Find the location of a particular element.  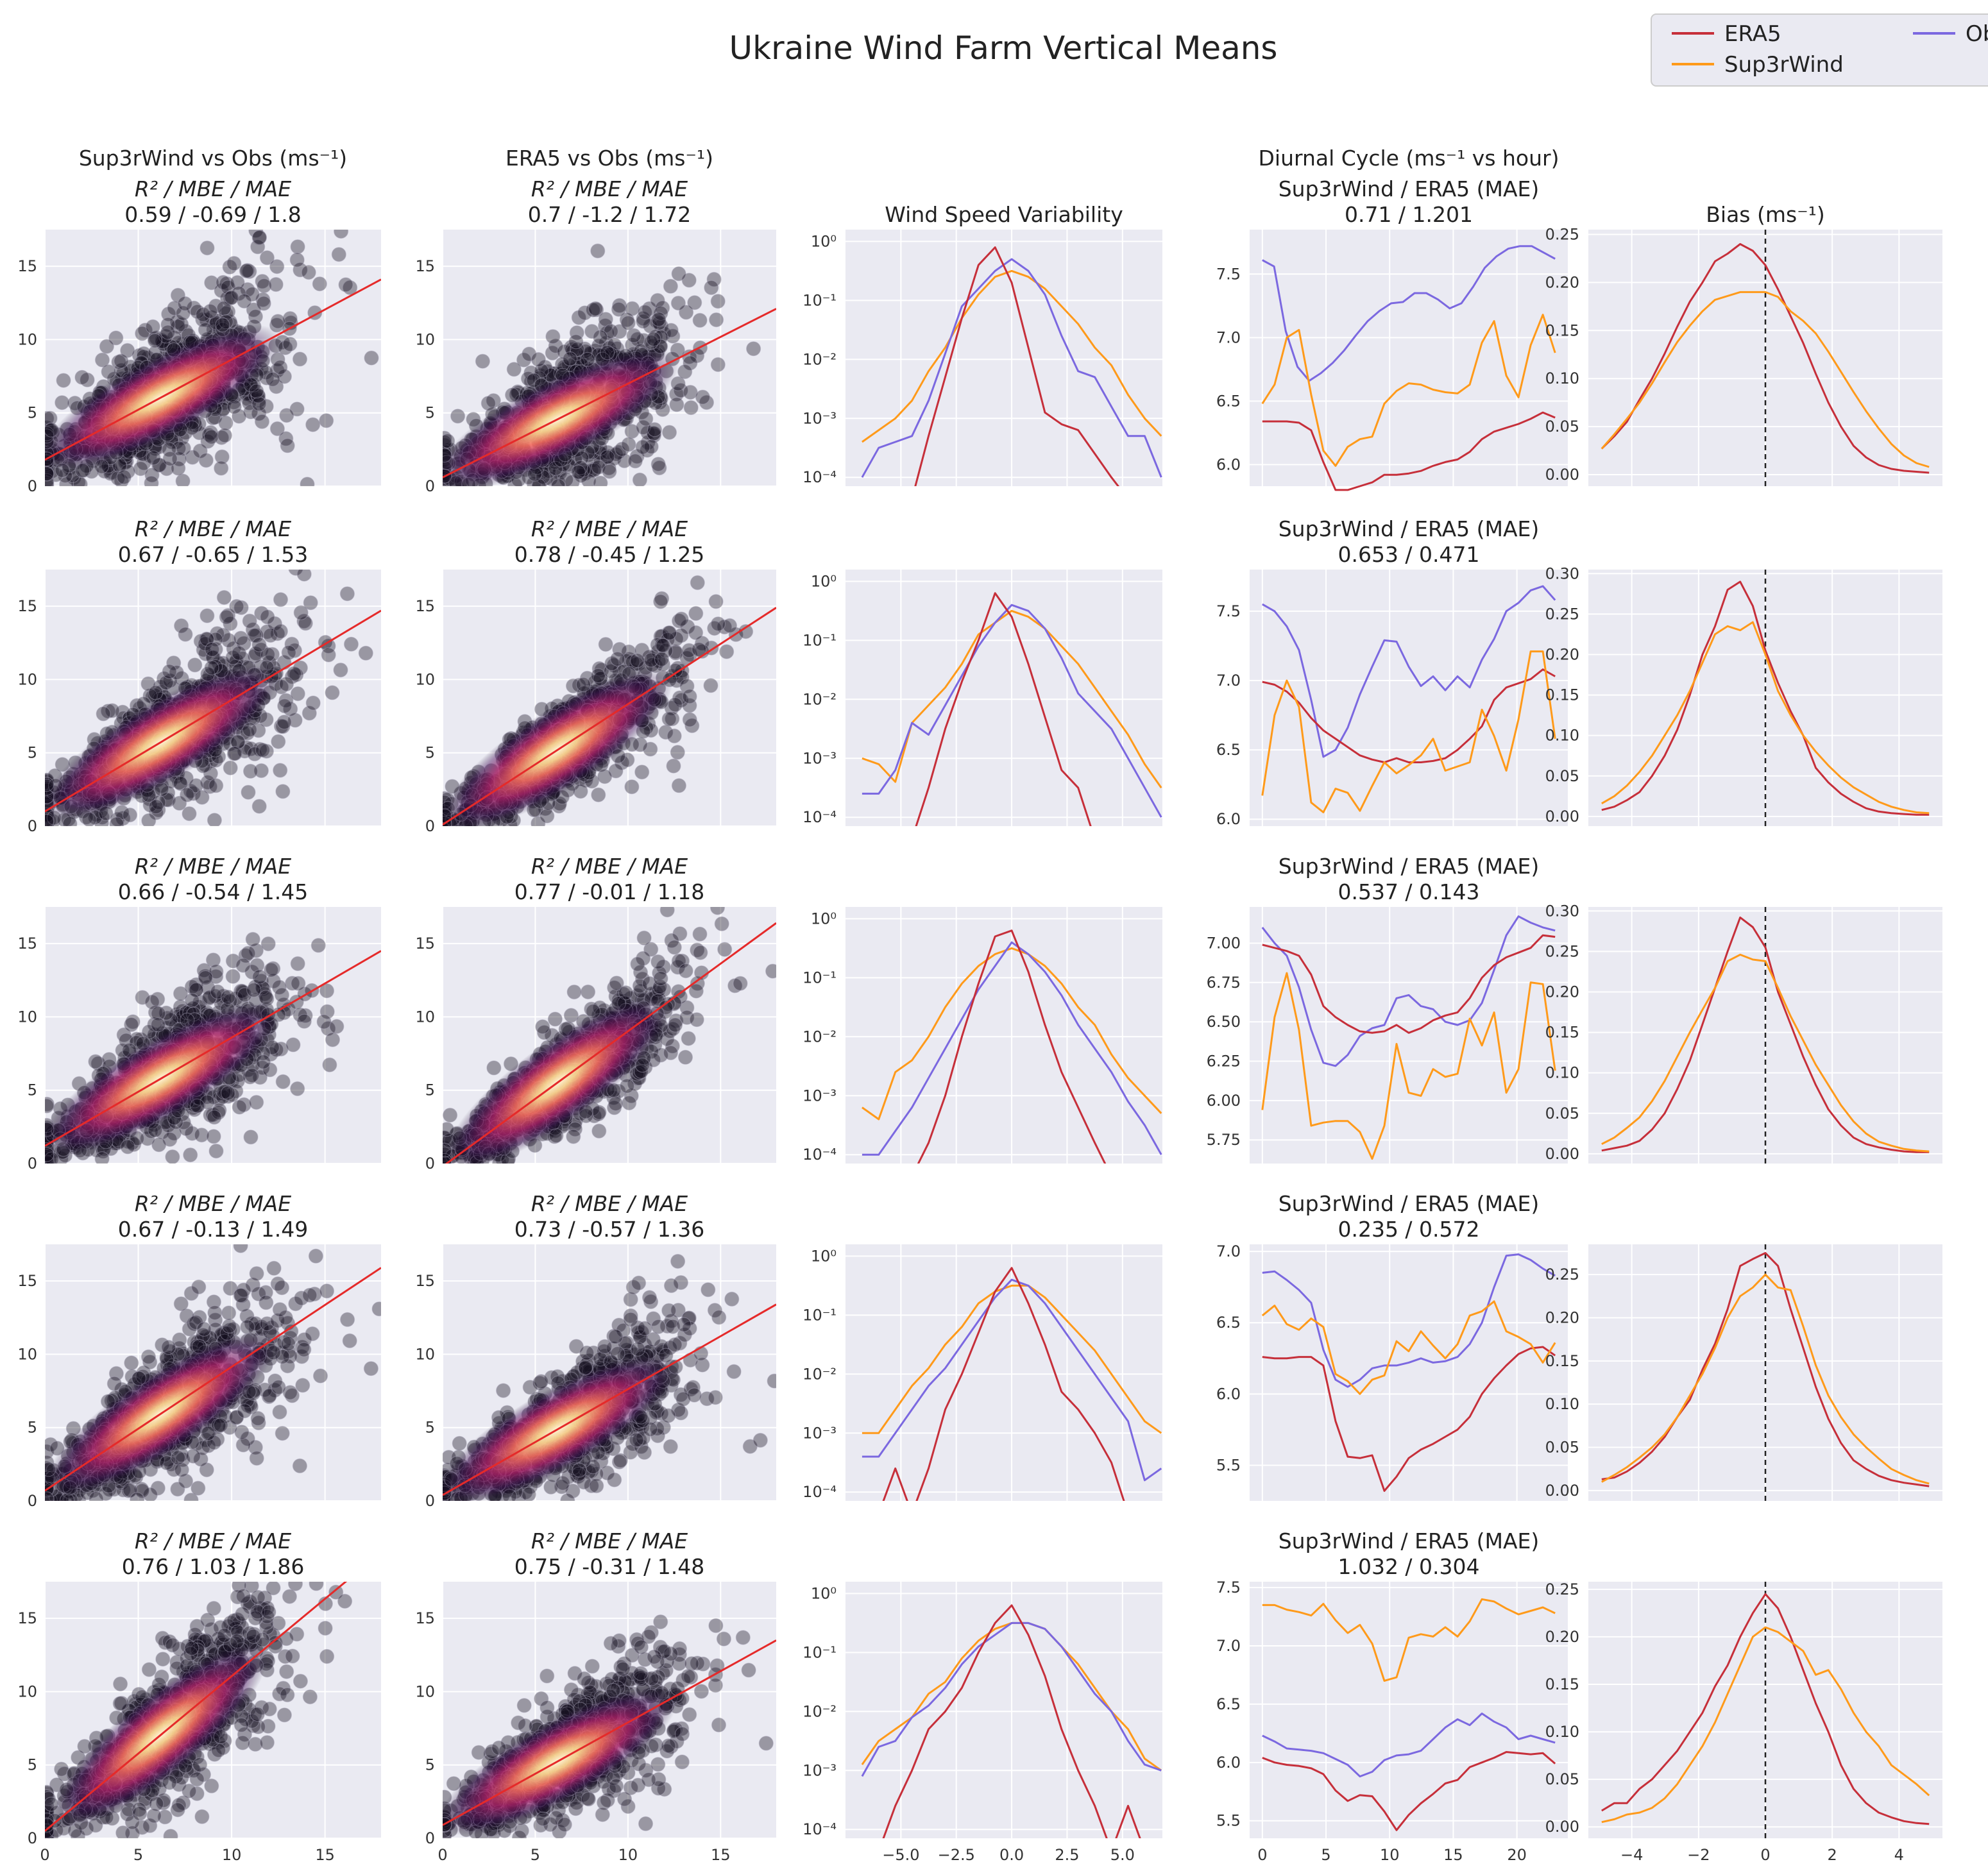

bias-ytick-label: 0.30 is located at coordinates (1562, 573).